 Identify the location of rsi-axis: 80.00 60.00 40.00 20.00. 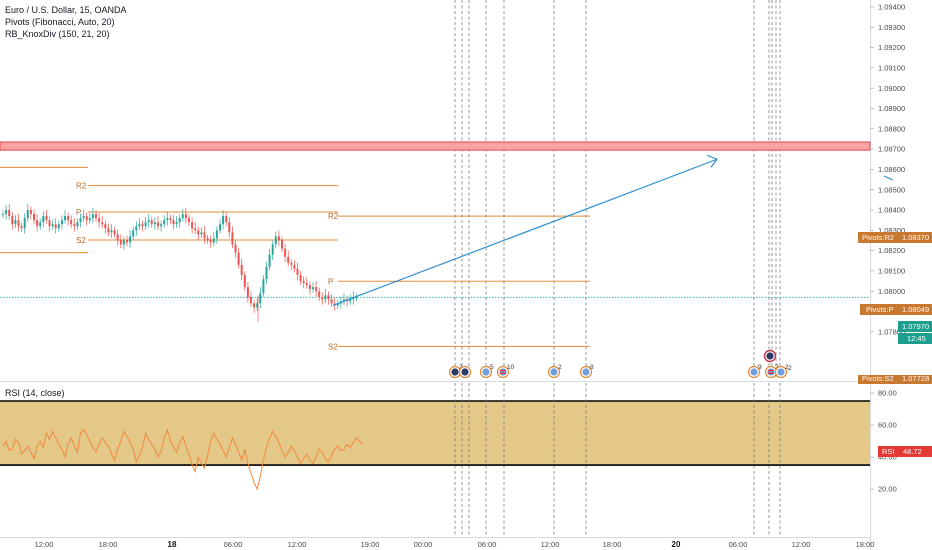
(883, 441).